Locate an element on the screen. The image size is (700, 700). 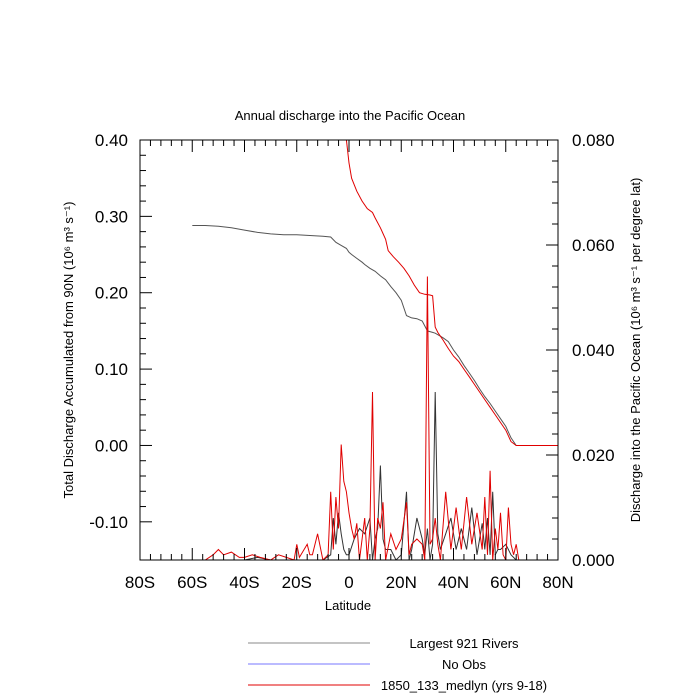
y-right-tick-label: 0.000 is located at coordinates (593, 560).